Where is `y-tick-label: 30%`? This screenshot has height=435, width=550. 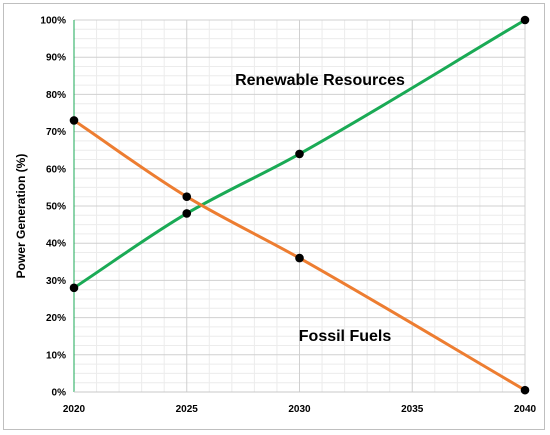 y-tick-label: 30% is located at coordinates (56, 281).